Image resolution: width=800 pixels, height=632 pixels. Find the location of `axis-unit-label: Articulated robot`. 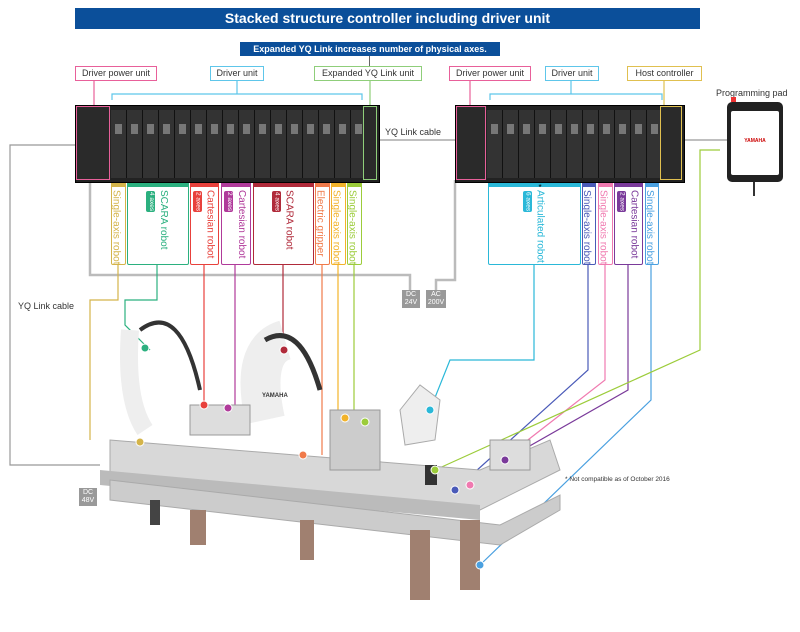

axis-unit-label: Articulated robot is located at coordinates (540, 226).